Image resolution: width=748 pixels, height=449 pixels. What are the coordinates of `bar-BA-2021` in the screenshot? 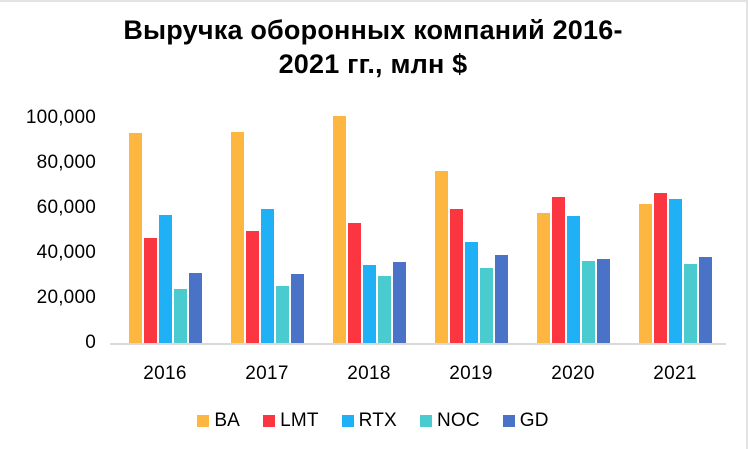 It's located at (645, 273).